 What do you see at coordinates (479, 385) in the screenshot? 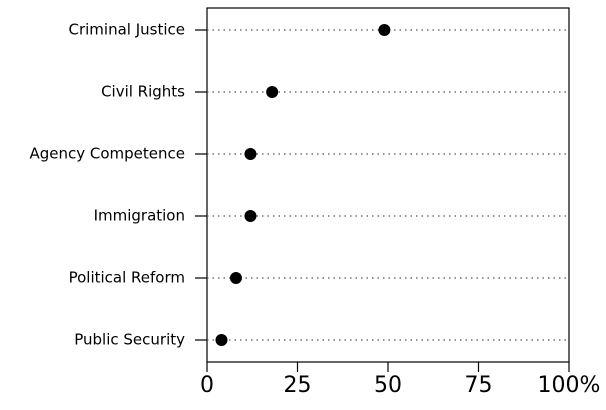
I see `x-tick-label: 75` at bounding box center [479, 385].